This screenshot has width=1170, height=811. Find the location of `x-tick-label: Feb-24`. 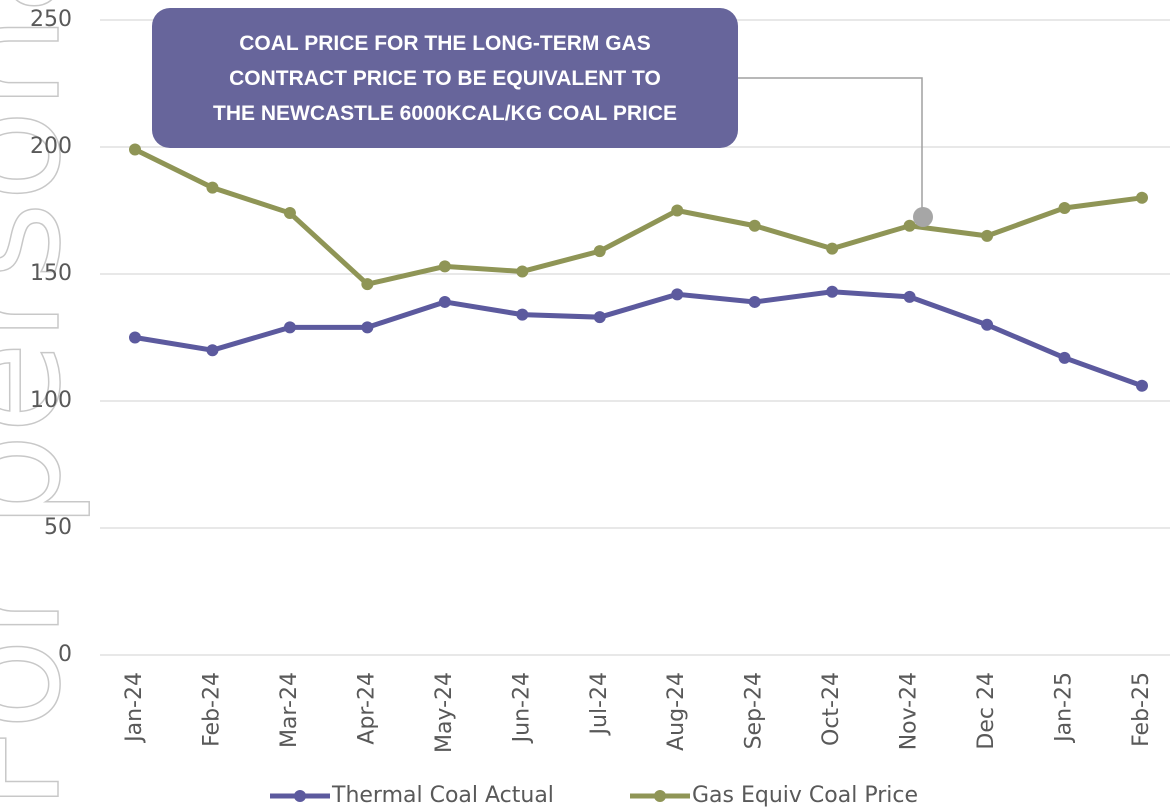

x-tick-label: Feb-24 is located at coordinates (211, 709).